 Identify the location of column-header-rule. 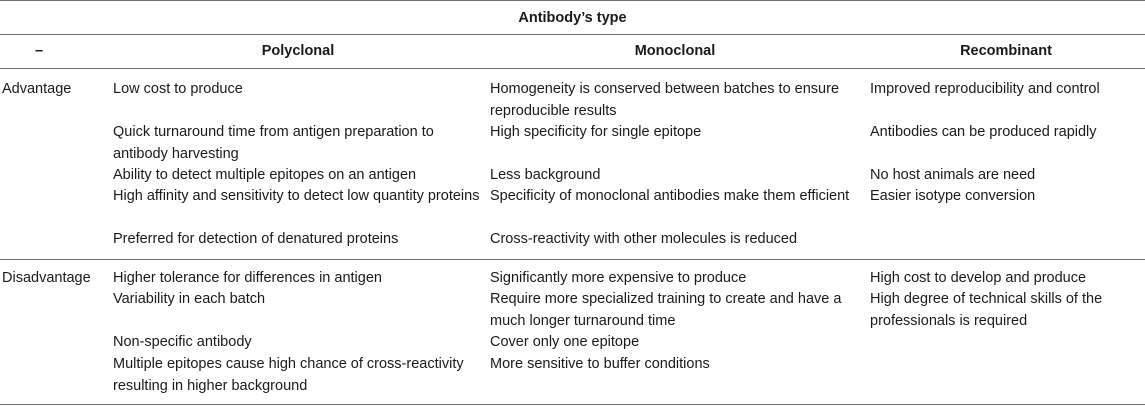
(572, 68).